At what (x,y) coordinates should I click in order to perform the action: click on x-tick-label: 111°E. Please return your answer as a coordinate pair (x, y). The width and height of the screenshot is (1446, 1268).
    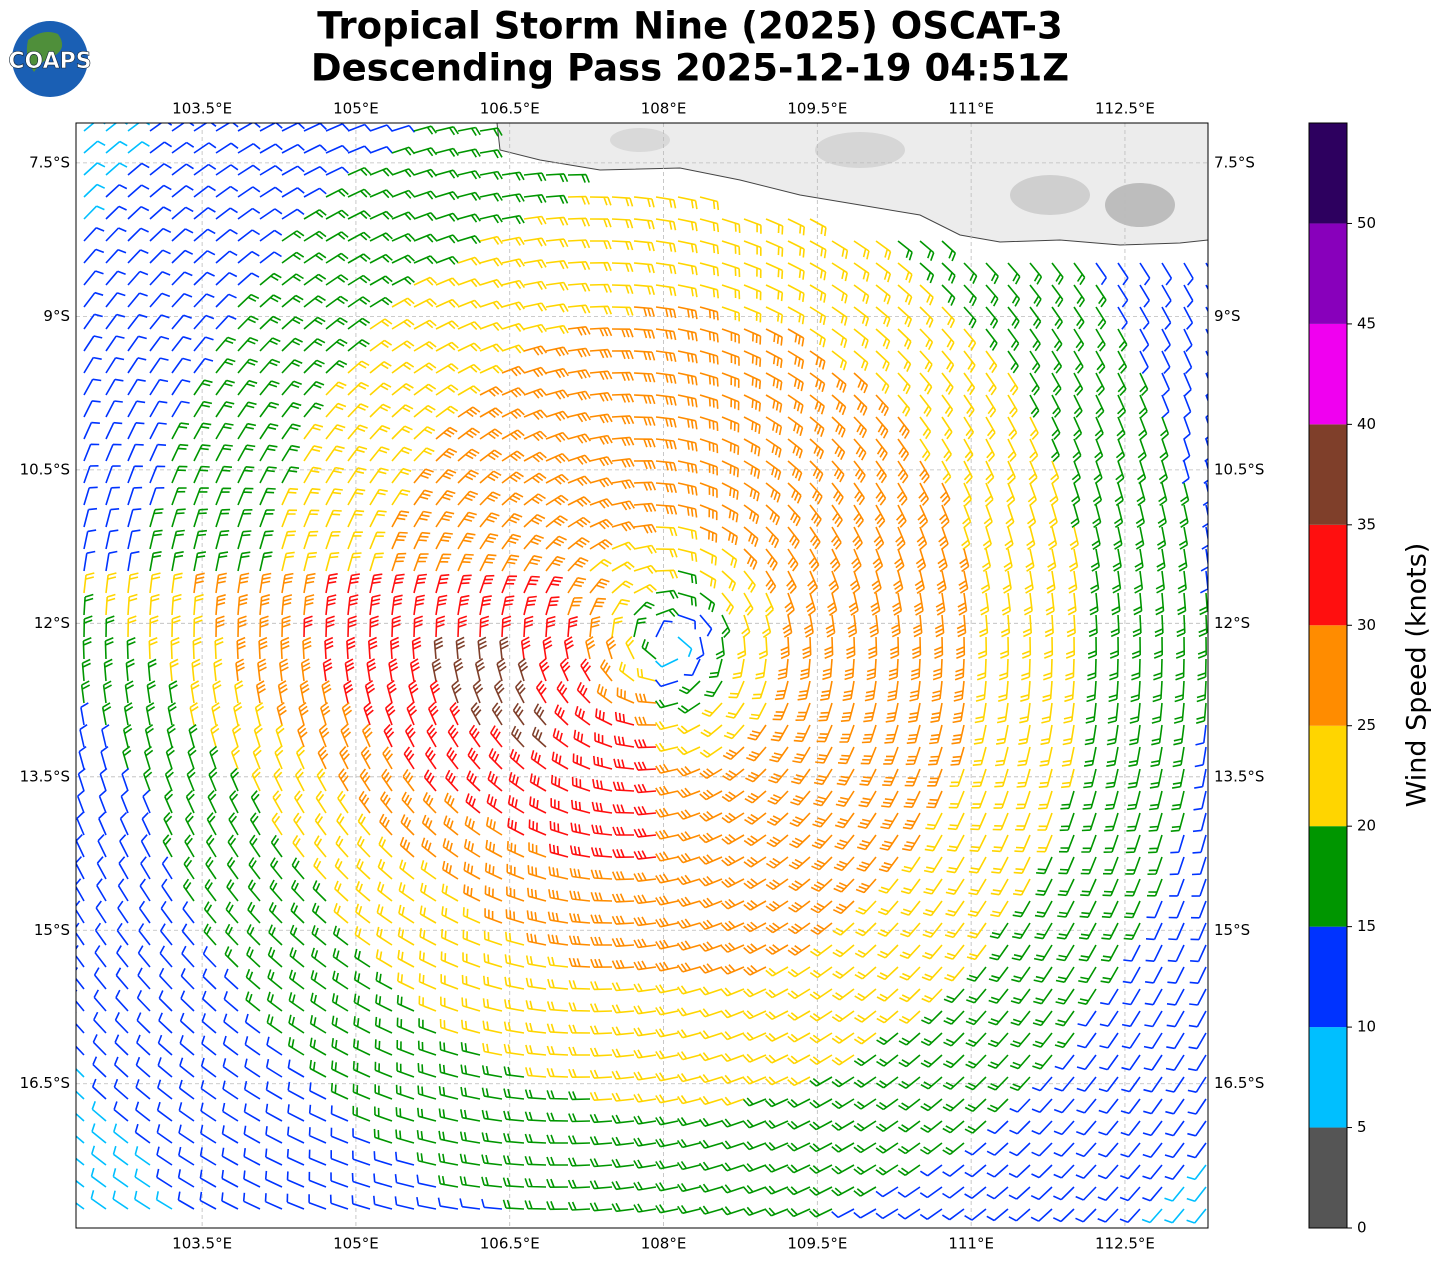
    Looking at the image, I should click on (971, 1244).